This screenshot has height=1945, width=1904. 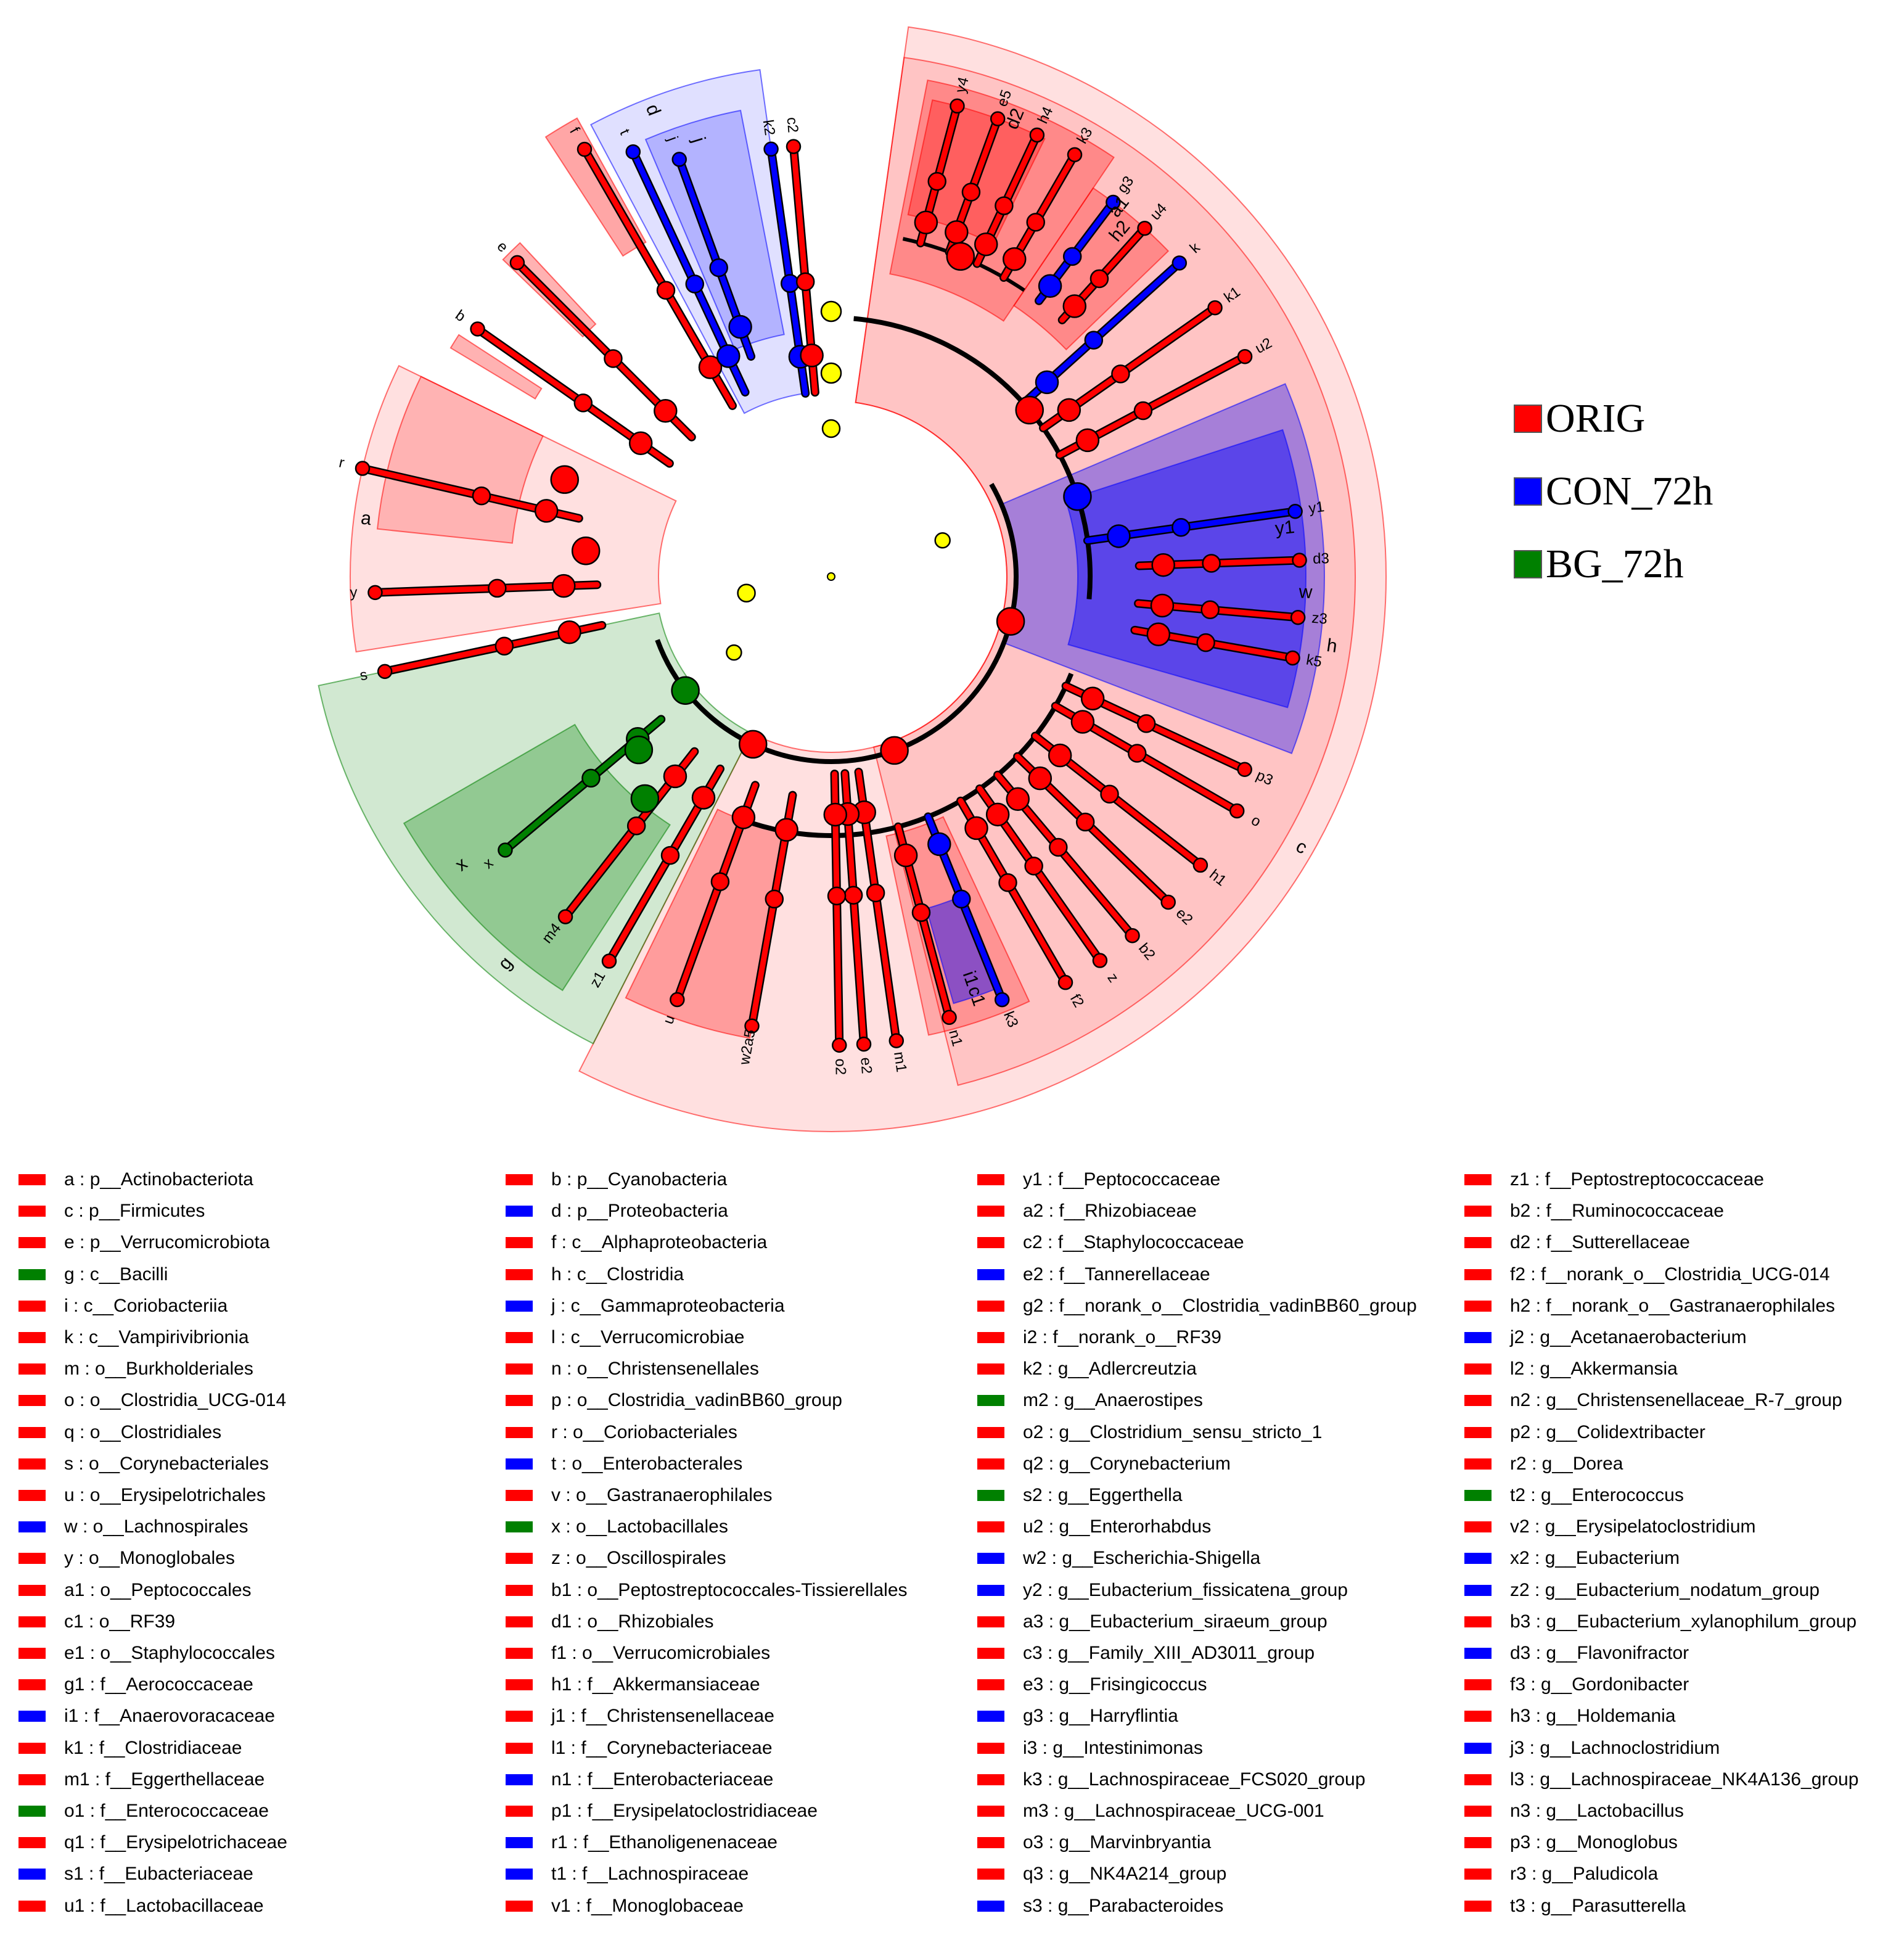 I want to click on legend-label: e3 : g__Frisingicoccus, so click(x=1115, y=1684).